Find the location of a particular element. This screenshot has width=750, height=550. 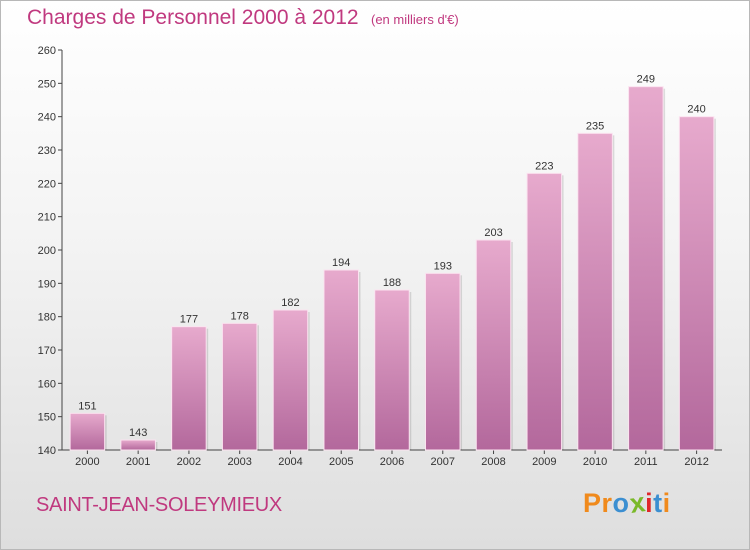

y-tick-label: 250 is located at coordinates (47, 84).